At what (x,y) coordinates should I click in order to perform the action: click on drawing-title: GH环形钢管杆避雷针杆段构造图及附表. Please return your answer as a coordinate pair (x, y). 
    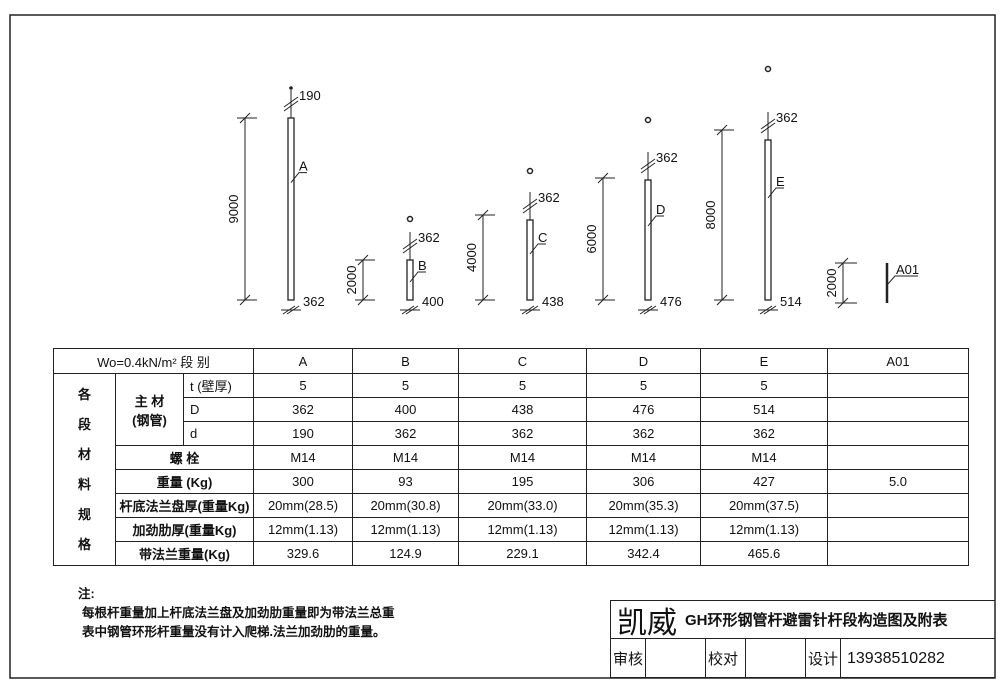
    Looking at the image, I should click on (816, 620).